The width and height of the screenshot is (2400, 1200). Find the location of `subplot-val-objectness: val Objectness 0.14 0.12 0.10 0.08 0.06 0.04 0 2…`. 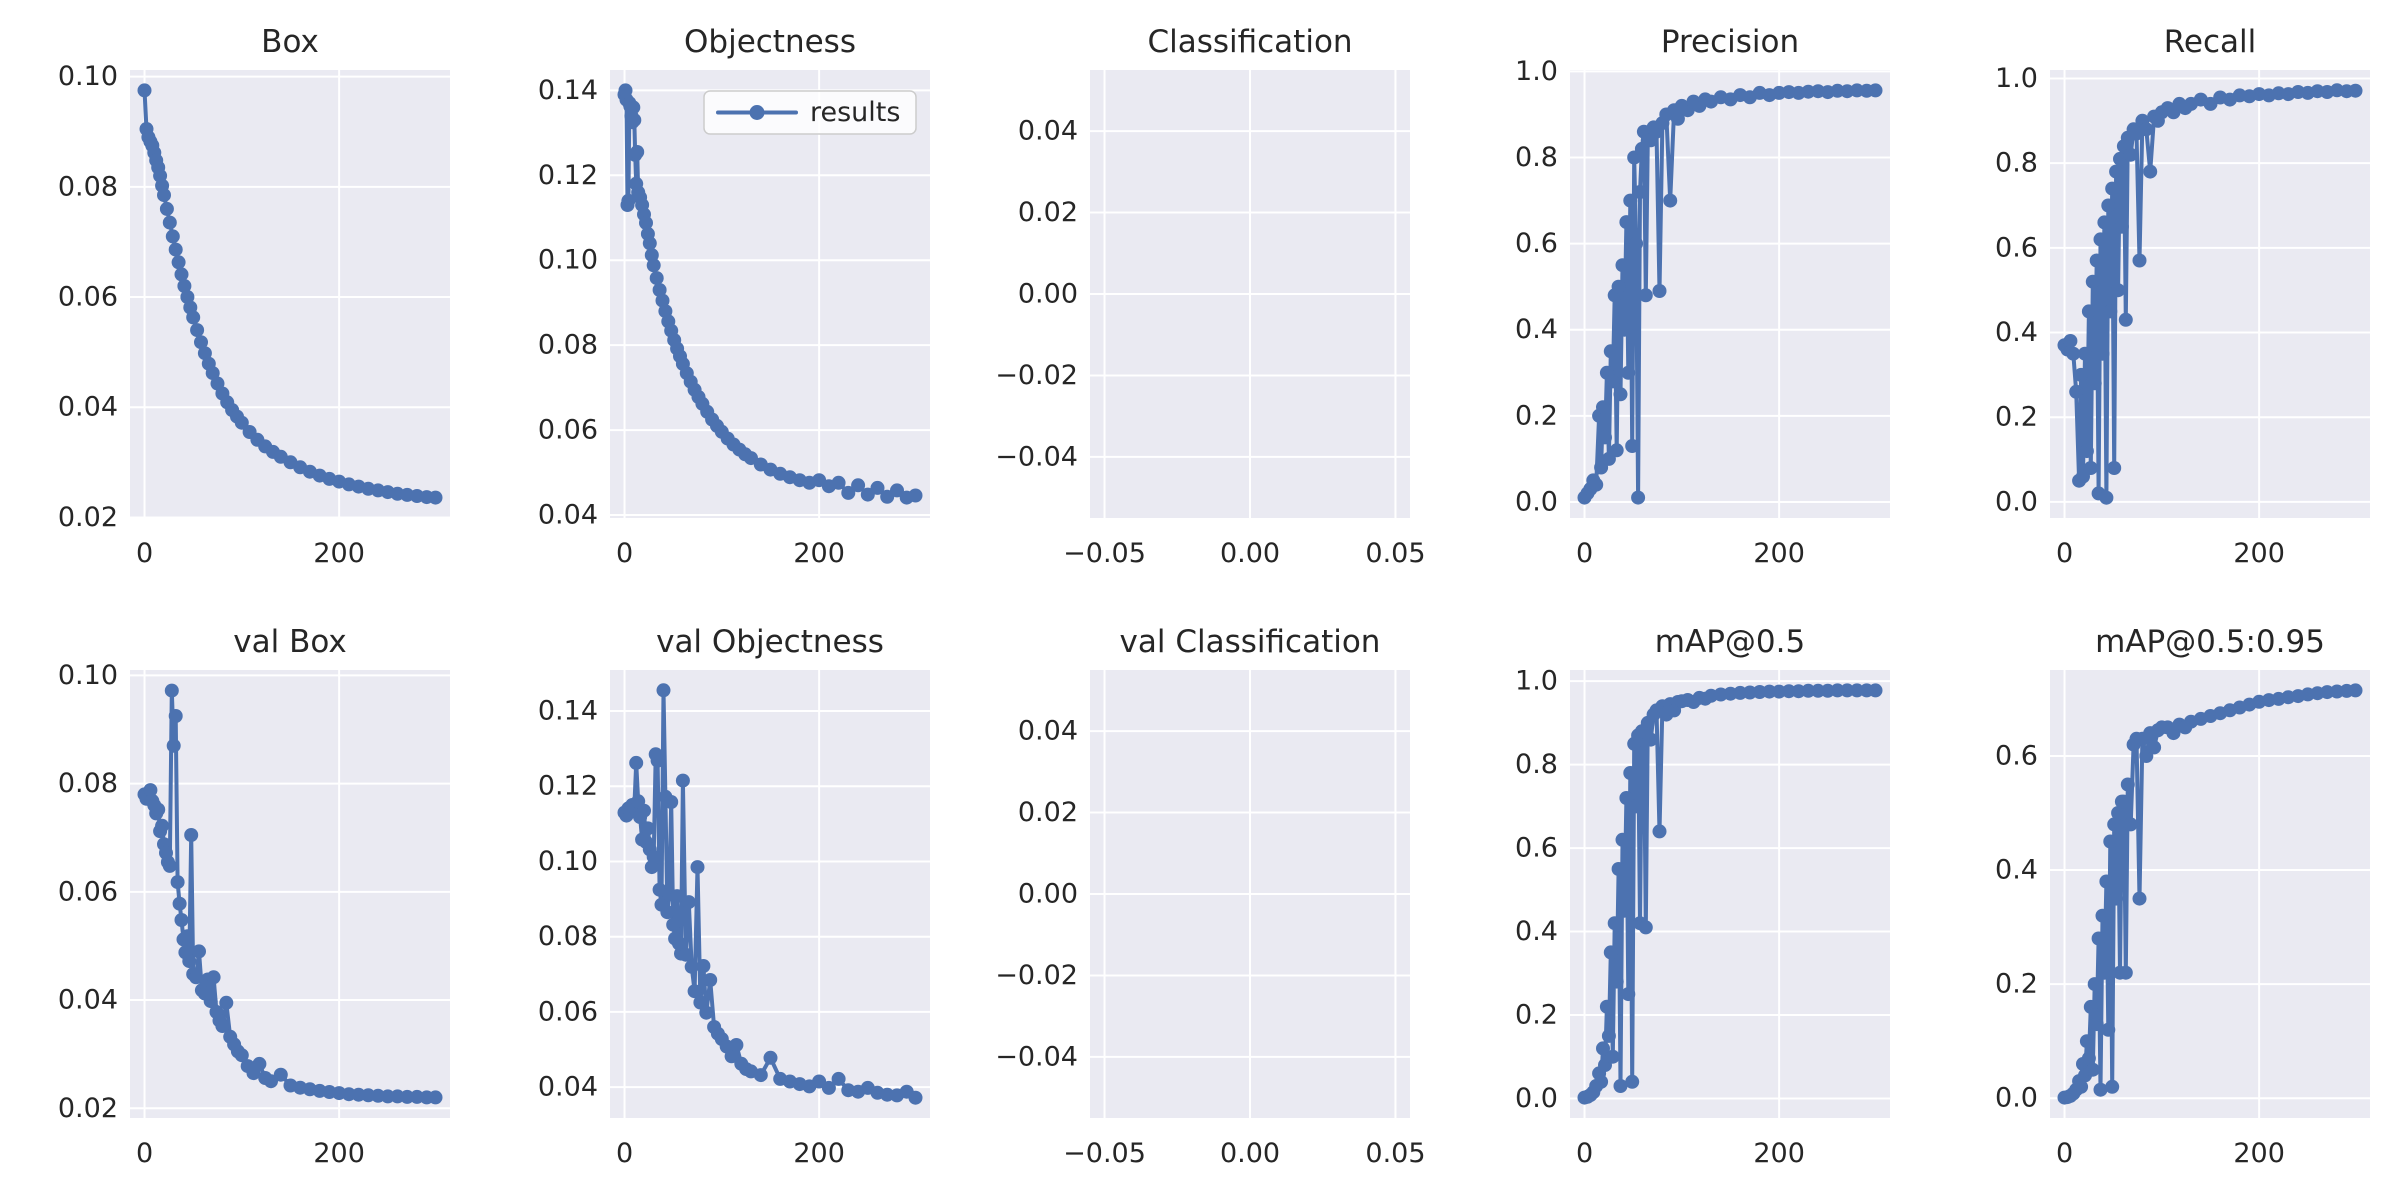

subplot-val-objectness: val Objectness 0.14 0.12 0.10 0.08 0.06 0.04 0 2… is located at coordinates (734, 896).